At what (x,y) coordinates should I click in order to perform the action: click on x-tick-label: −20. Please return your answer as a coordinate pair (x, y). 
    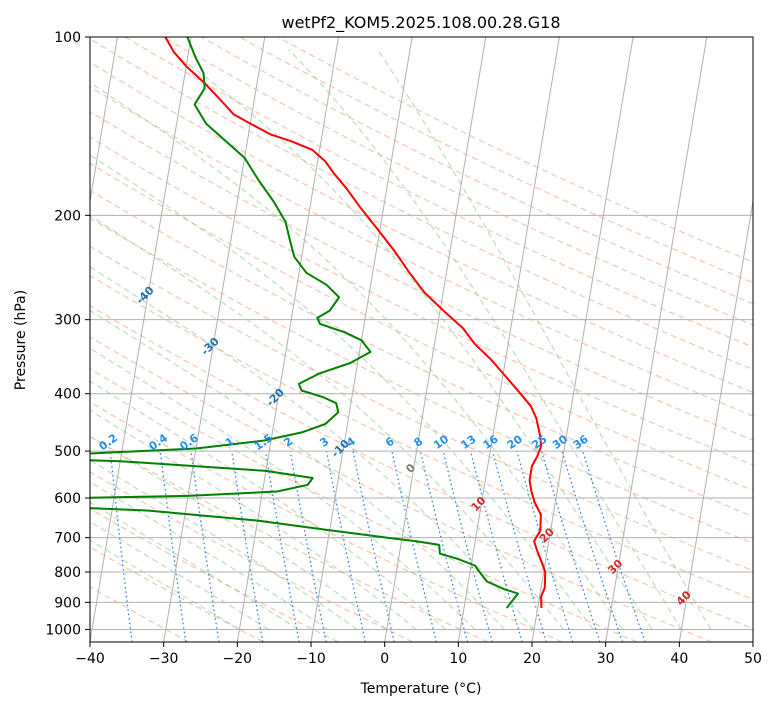
    Looking at the image, I should click on (238, 659).